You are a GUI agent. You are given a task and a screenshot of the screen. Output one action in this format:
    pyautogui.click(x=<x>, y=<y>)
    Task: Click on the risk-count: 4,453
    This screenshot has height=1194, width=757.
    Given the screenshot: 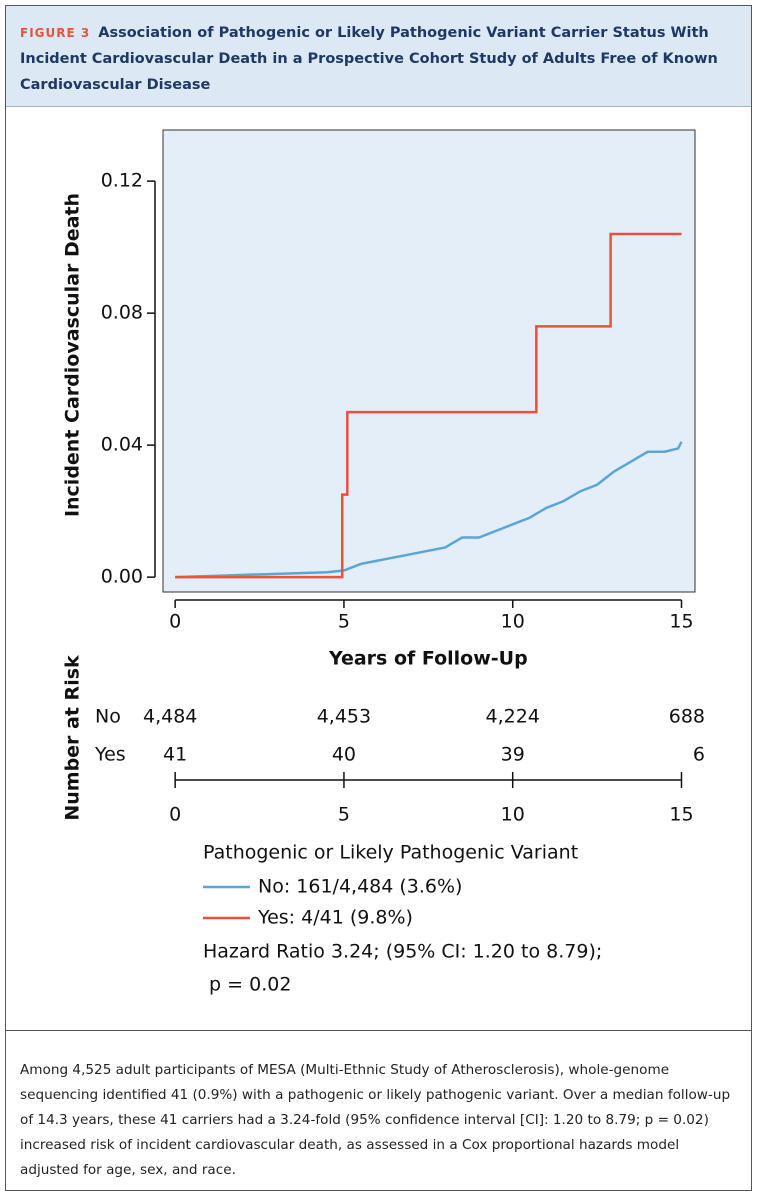 What is the action you would take?
    pyautogui.click(x=344, y=717)
    